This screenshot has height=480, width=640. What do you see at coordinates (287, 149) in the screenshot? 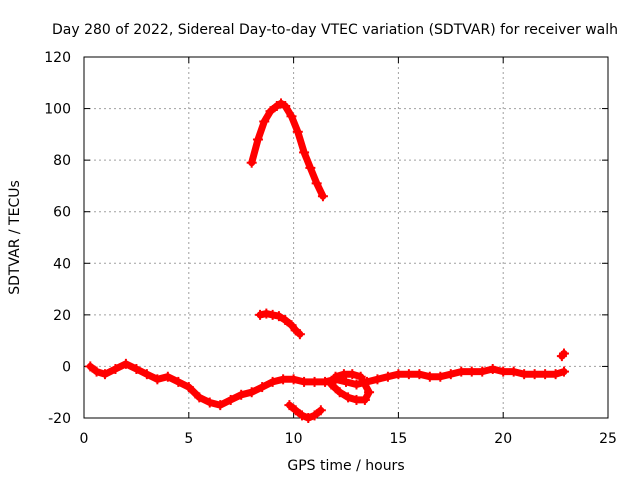
I see `series-arc-high` at bounding box center [287, 149].